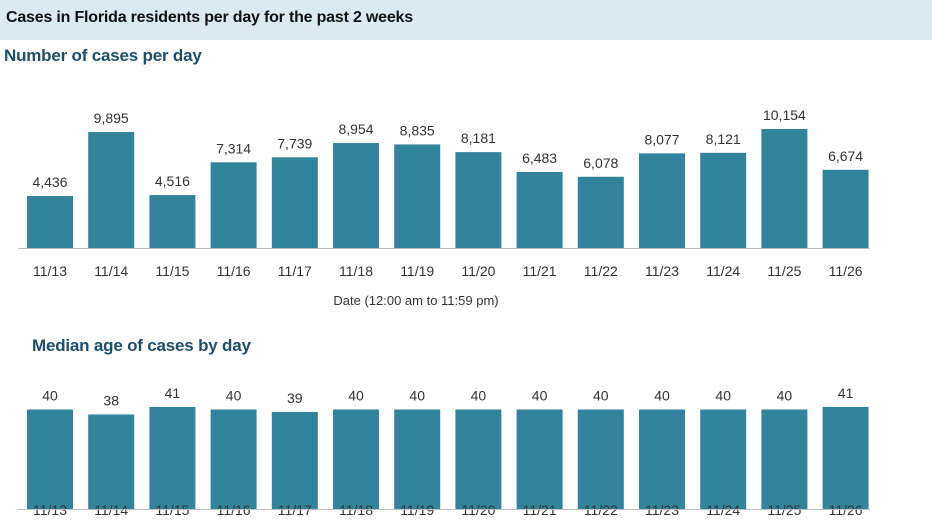 The image size is (932, 524). What do you see at coordinates (415, 300) in the screenshot?
I see `x-axis-title: Date (12:00 am to 11:59 pm)` at bounding box center [415, 300].